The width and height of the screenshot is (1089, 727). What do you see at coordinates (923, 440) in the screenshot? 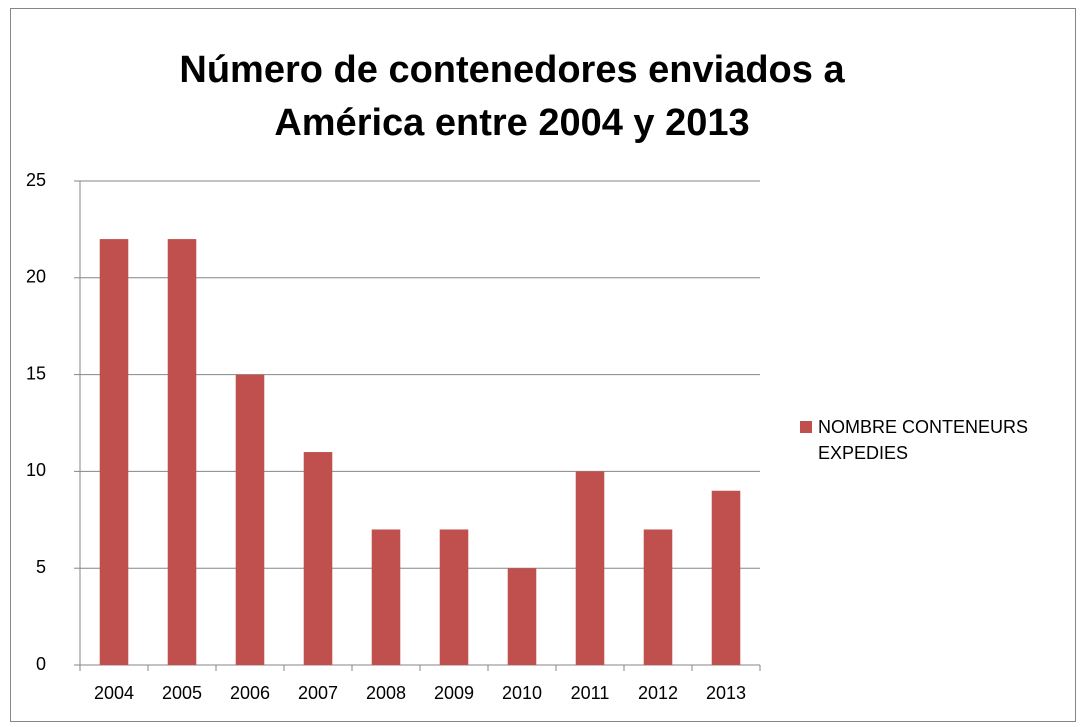
I see `legend-label: NOMBRE CONTENEURS EXPEDIES` at bounding box center [923, 440].